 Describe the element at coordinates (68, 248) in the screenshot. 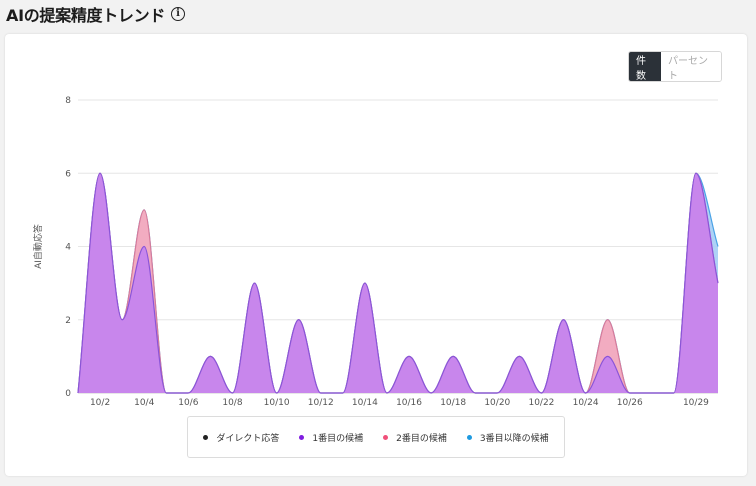

I see `y-tick-label: 4` at that location.